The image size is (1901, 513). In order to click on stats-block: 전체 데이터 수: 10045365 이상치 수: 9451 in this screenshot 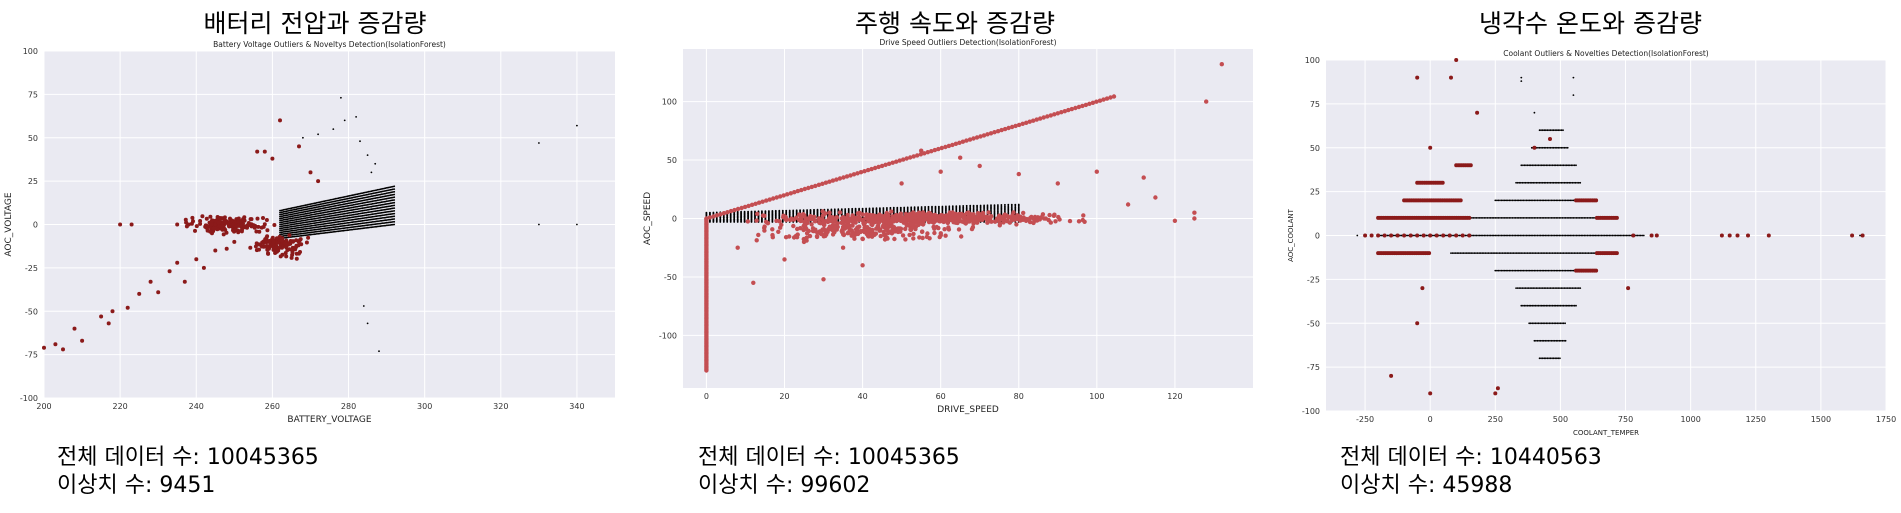, I will do `click(188, 472)`.